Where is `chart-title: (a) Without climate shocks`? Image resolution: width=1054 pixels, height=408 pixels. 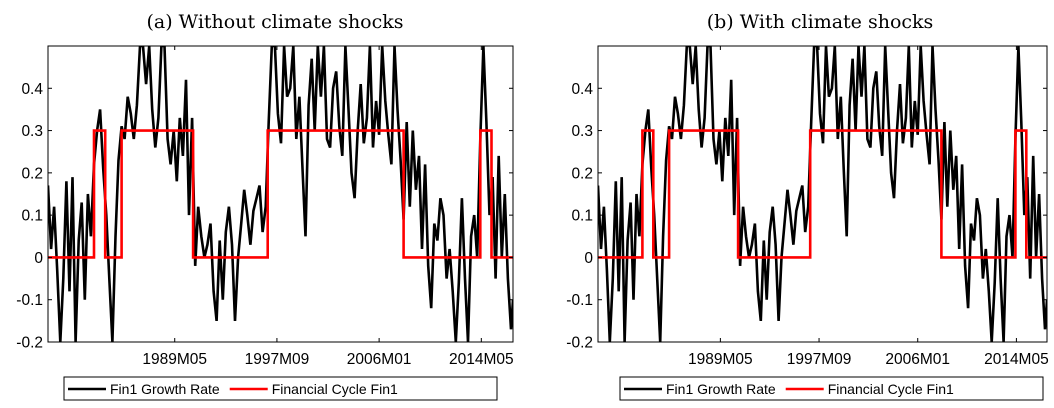 chart-title: (a) Without climate shocks is located at coordinates (274, 22).